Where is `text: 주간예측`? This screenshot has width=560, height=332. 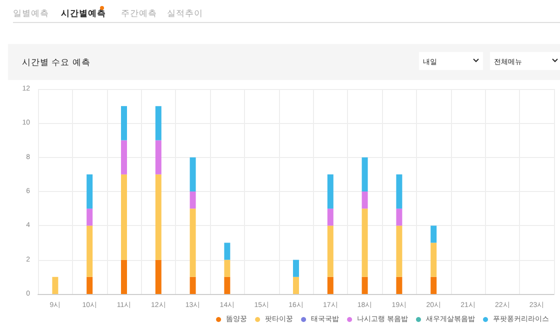
text: 주간예측 is located at coordinates (139, 14).